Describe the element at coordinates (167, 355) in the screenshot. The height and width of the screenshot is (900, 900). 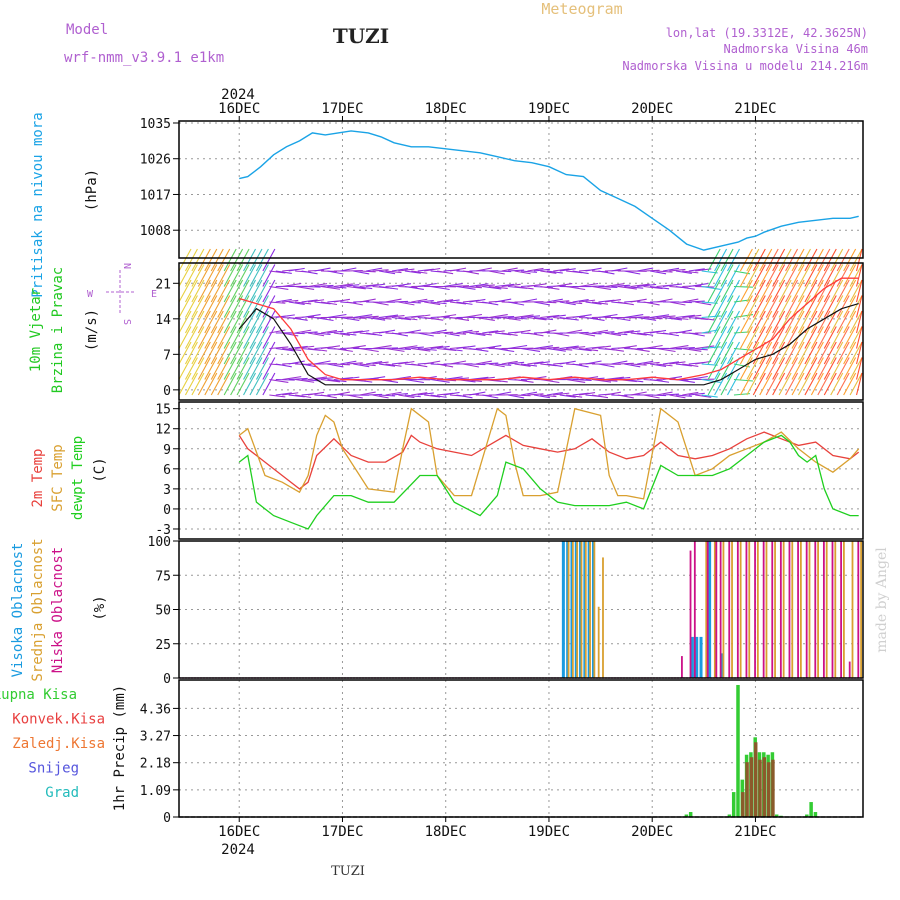
I see `wind-ytick-label: 7` at that location.